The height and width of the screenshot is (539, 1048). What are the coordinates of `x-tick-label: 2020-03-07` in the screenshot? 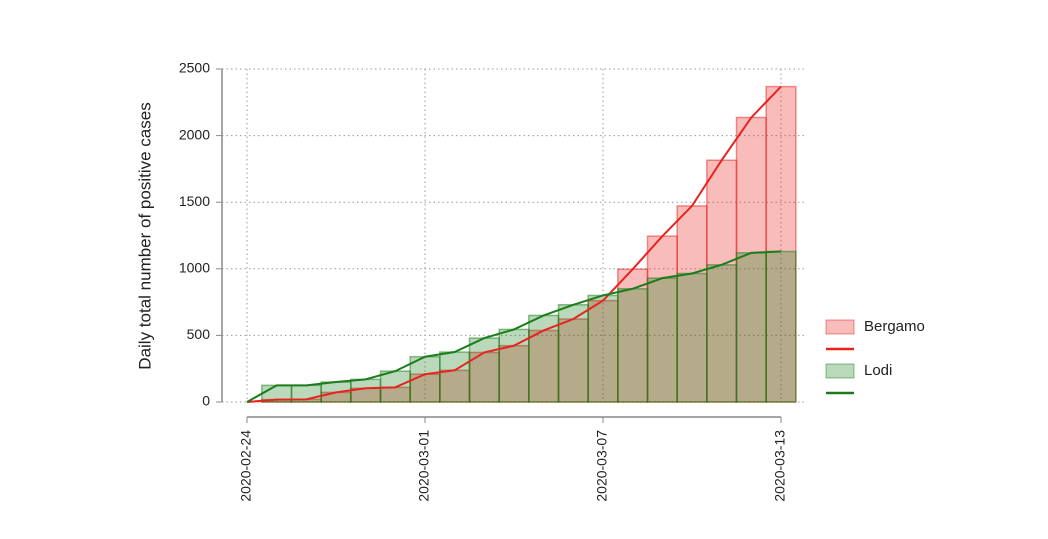 It's located at (602, 466).